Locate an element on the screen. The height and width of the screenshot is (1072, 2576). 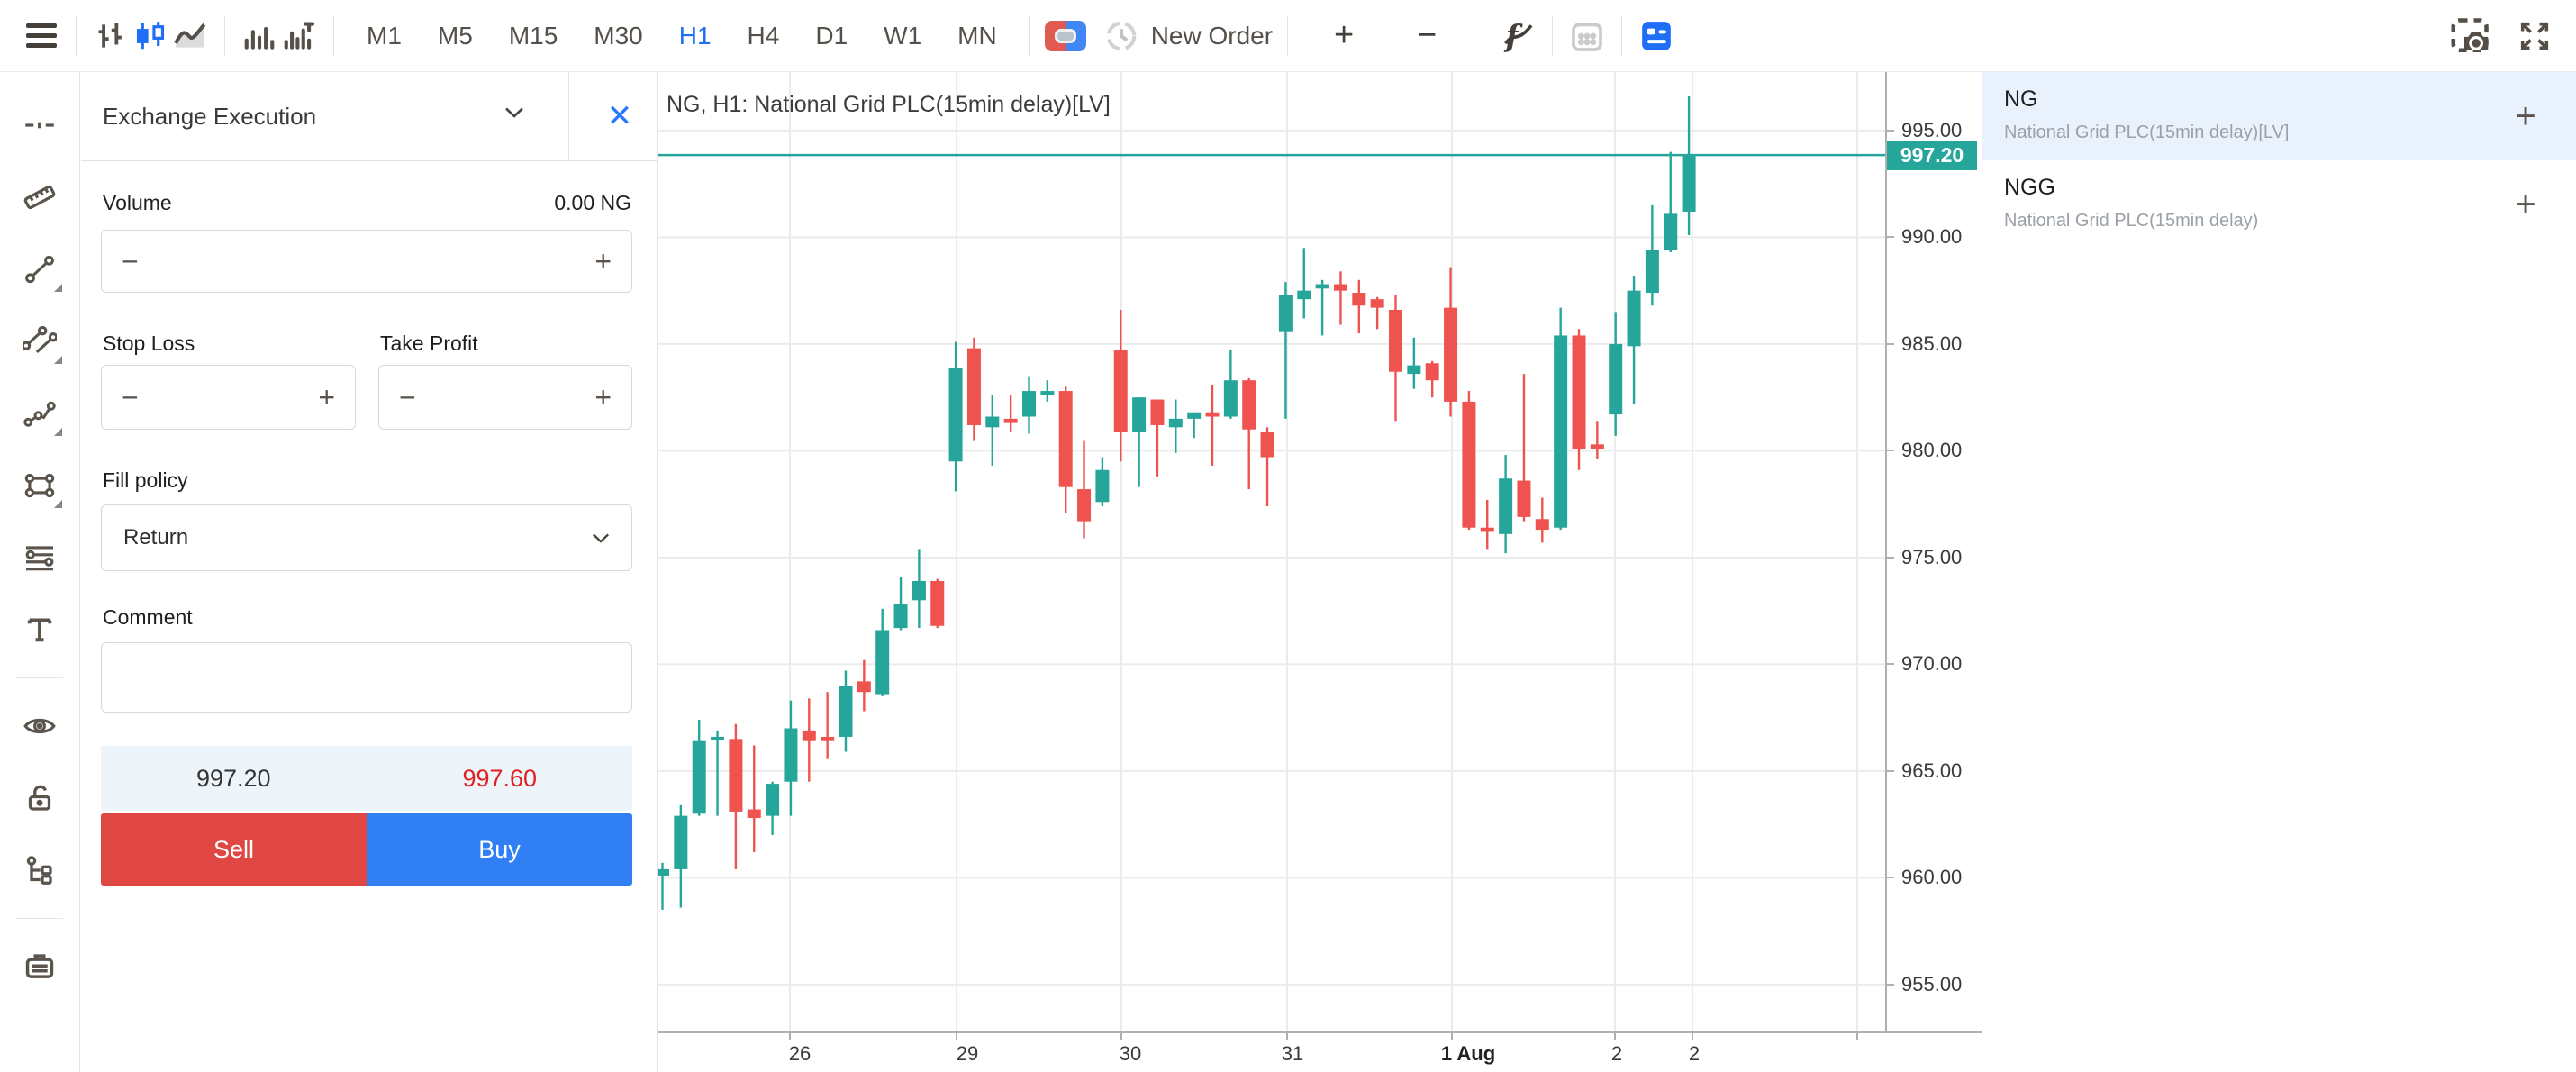
execution-mode-select: Exchange Execution is located at coordinates (210, 116).